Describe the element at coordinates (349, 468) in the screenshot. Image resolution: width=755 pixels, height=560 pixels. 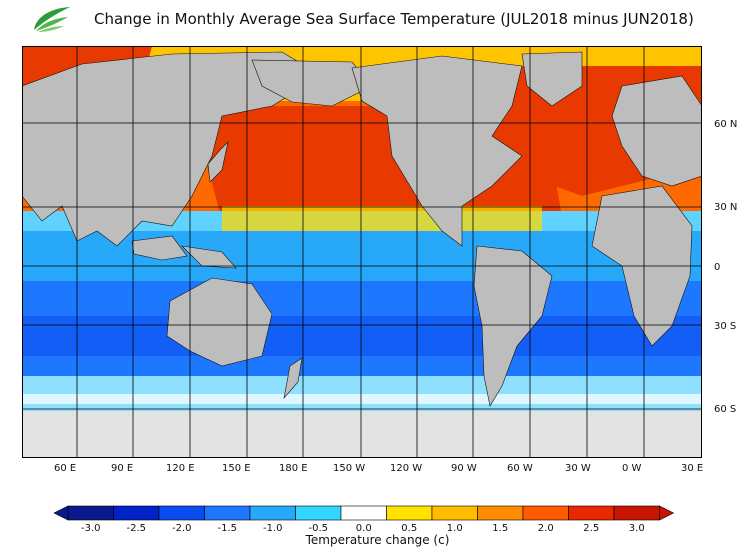
I see `lon-label: 150 W` at that location.